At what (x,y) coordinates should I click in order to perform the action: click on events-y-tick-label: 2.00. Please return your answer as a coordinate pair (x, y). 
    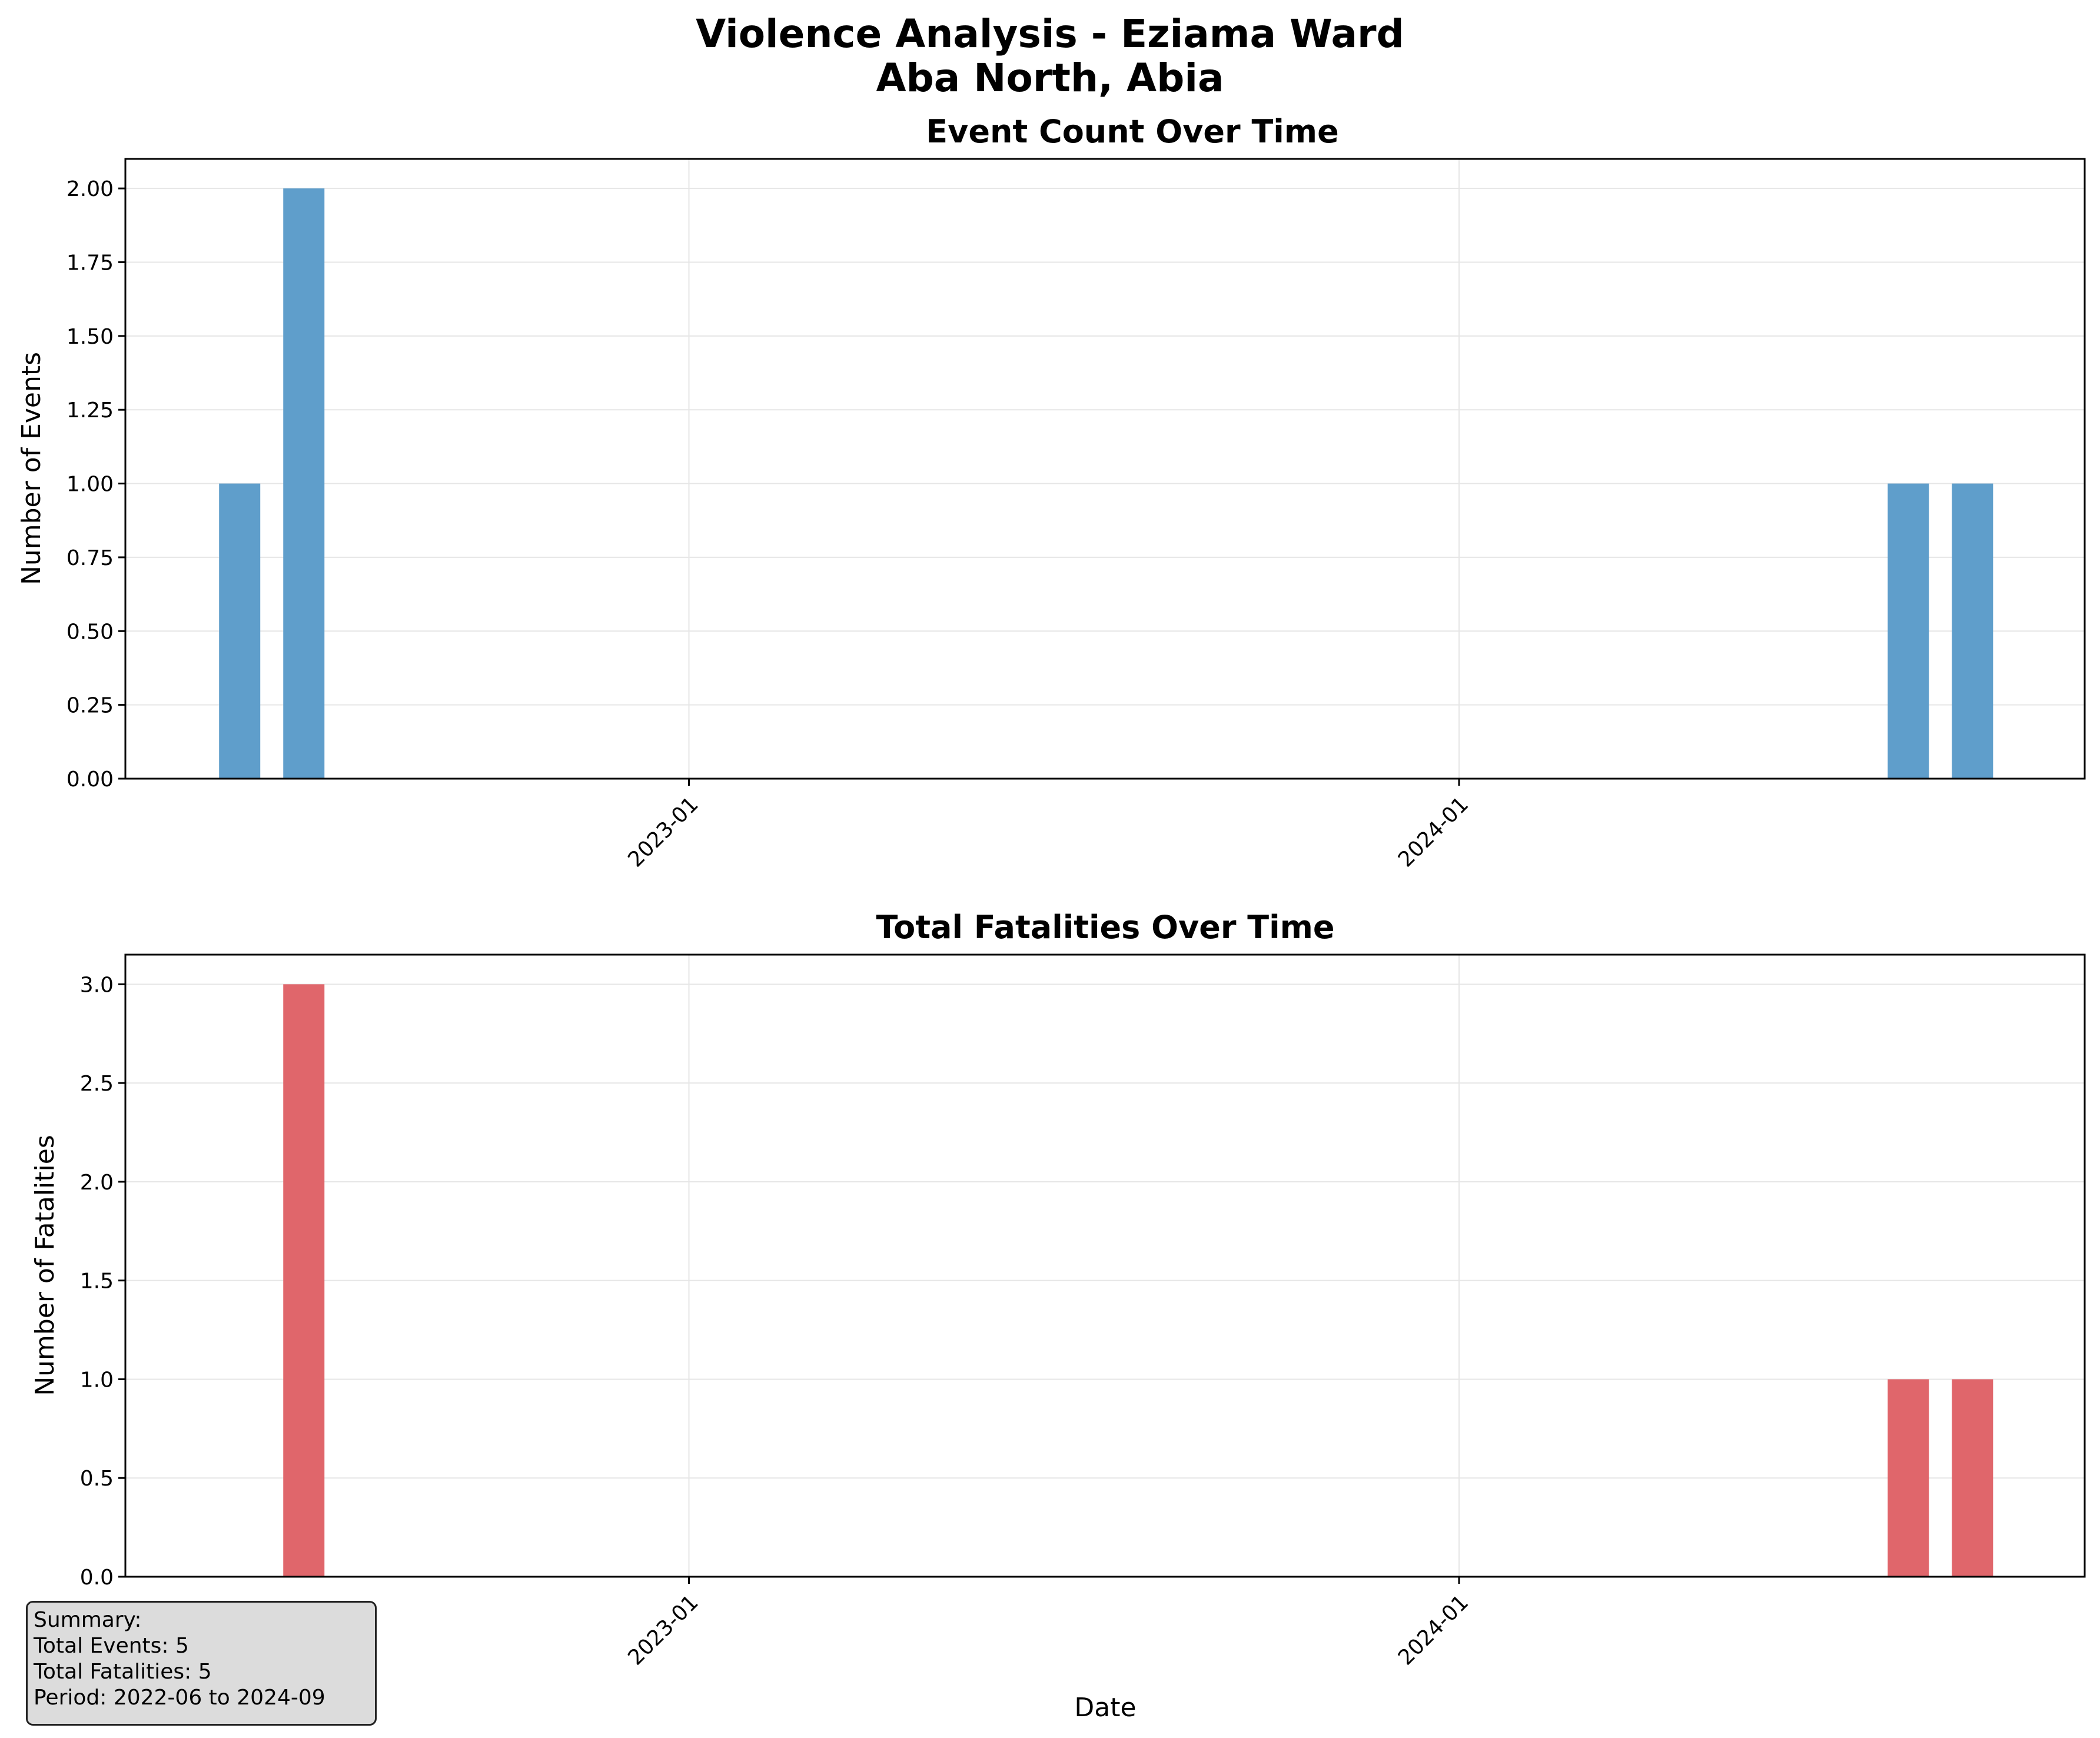
    Looking at the image, I should click on (90, 189).